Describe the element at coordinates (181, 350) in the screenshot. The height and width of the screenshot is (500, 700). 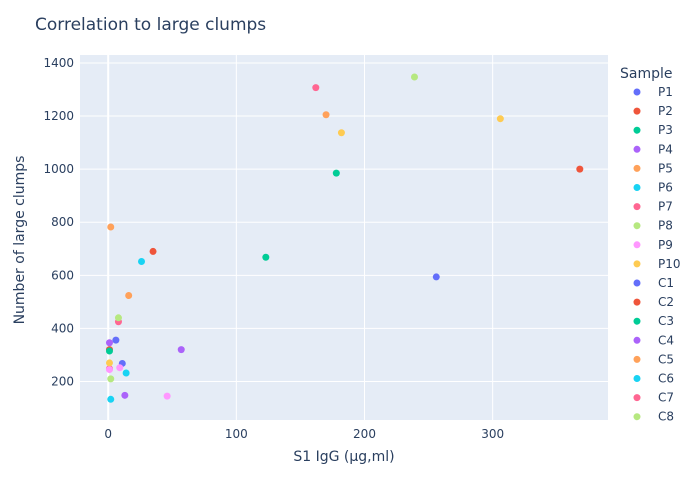
I see `data-point-p4` at that location.